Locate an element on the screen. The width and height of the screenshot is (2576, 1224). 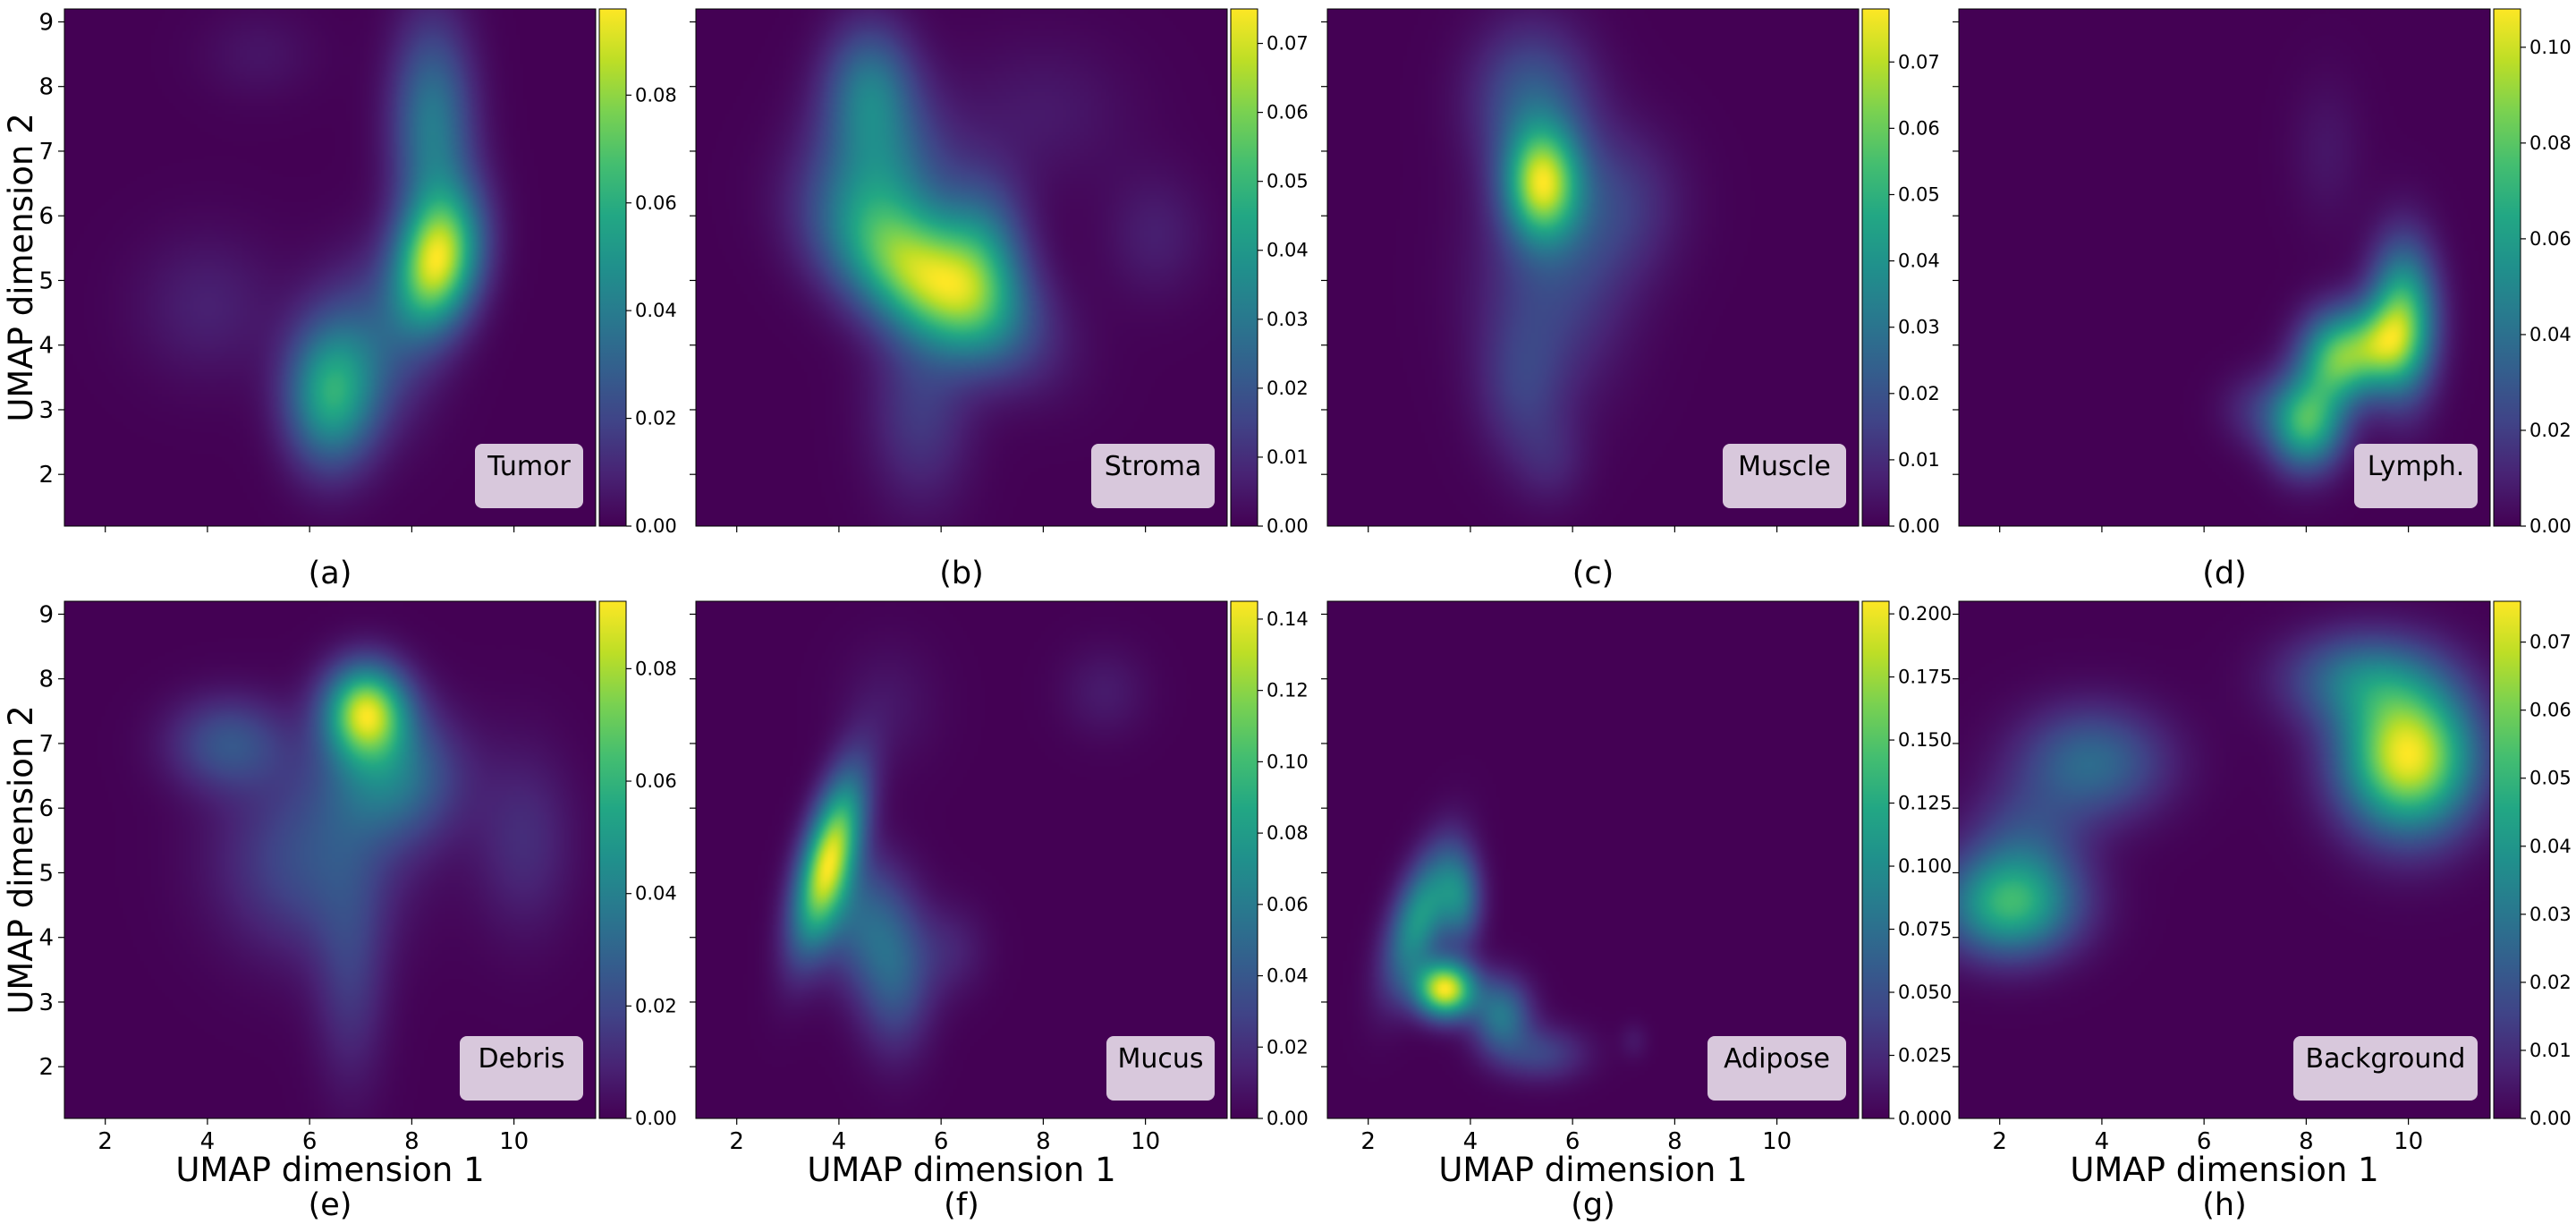
colorbar-tick-label: 0.175 is located at coordinates (1925, 677).